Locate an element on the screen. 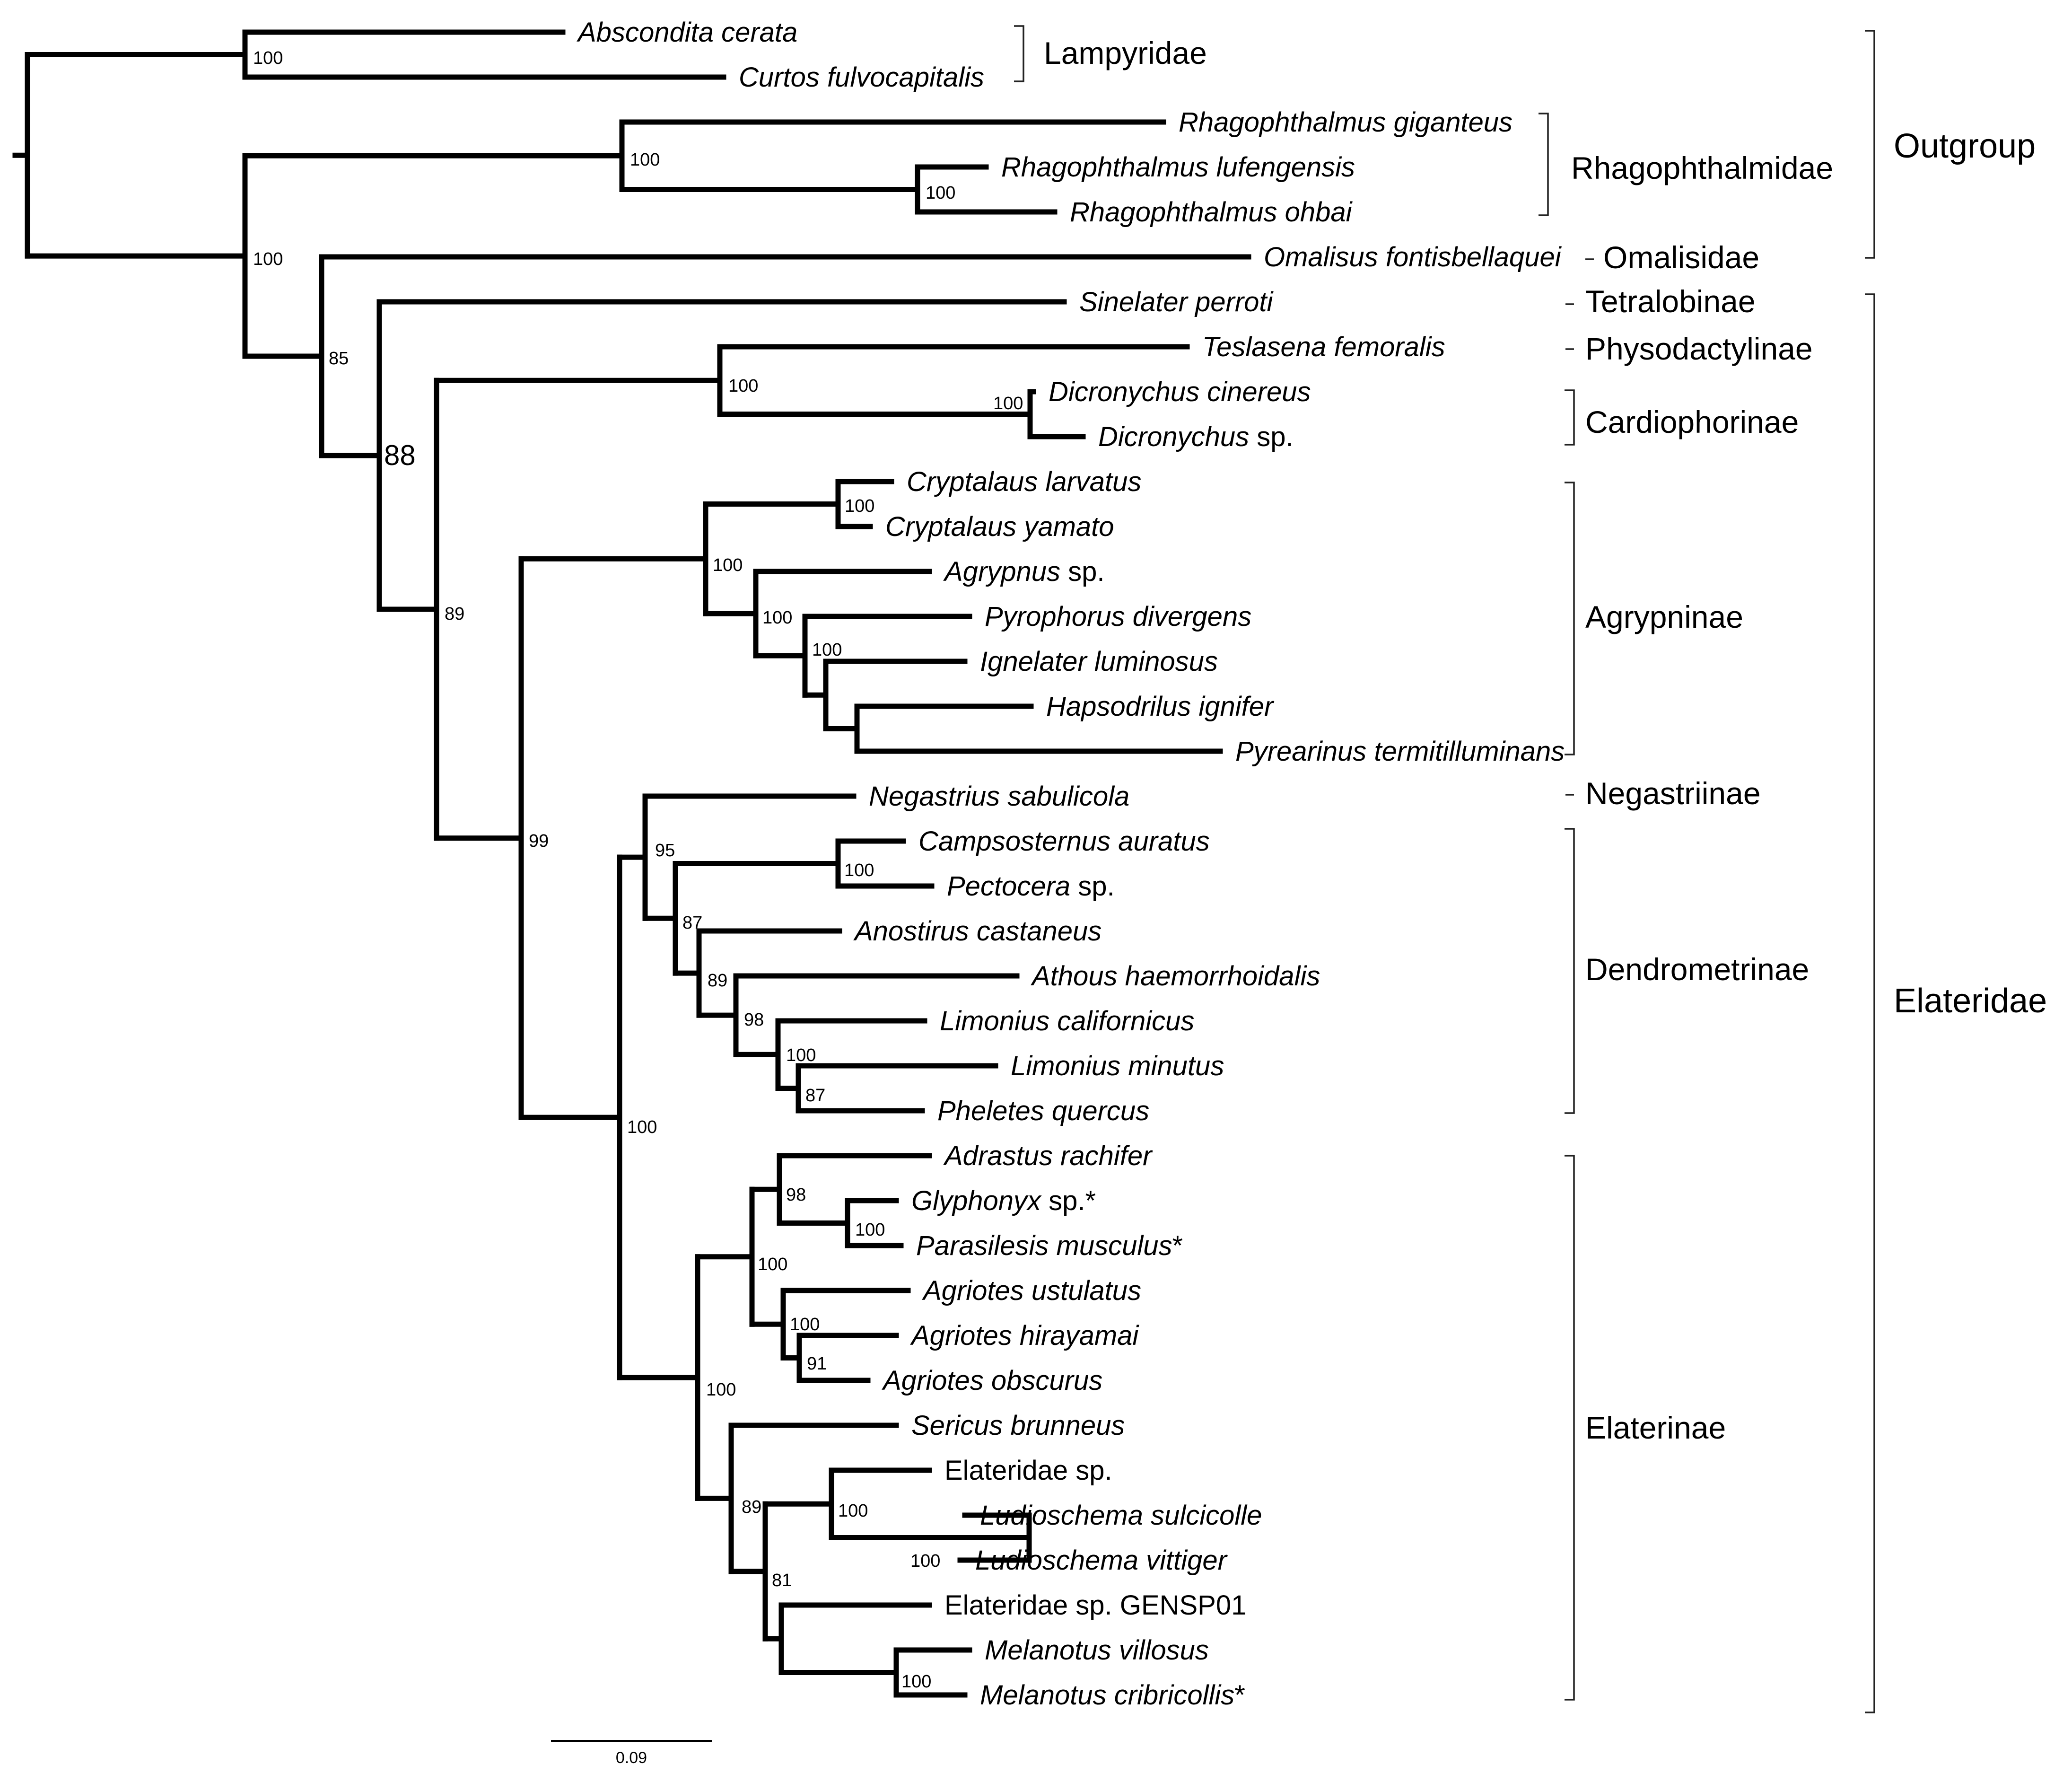 This screenshot has width=2072, height=1773. scale-bar: 0.09 is located at coordinates (631, 1753).